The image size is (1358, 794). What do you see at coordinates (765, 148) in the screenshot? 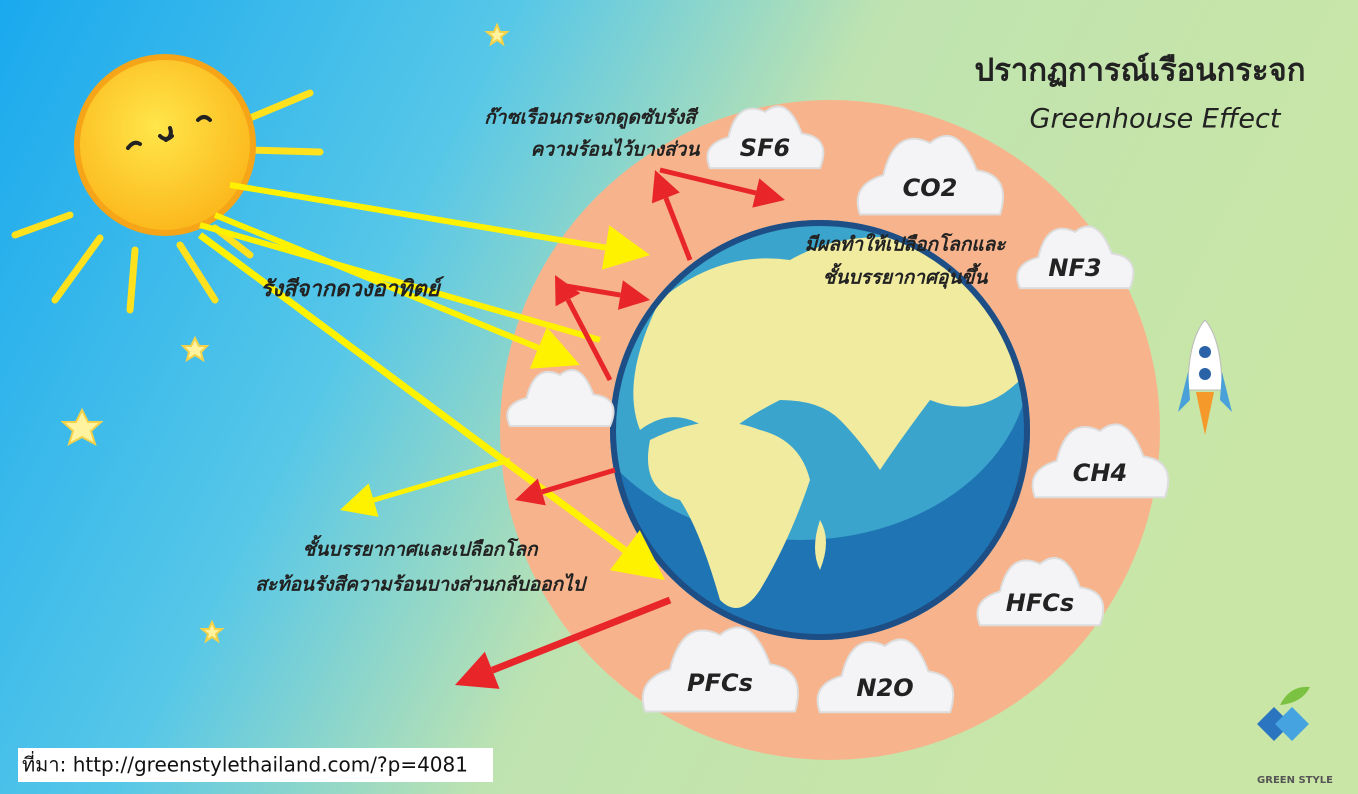
I see `gas-label: SF6` at bounding box center [765, 148].